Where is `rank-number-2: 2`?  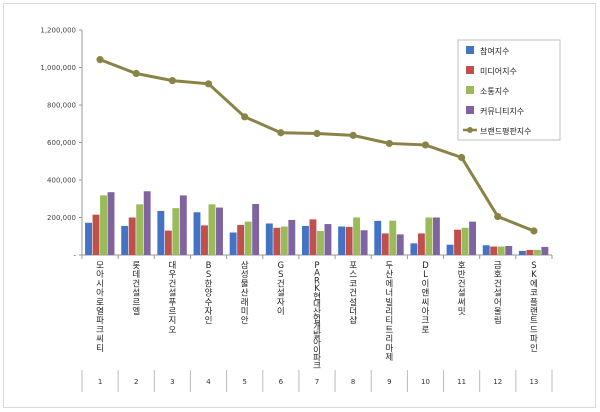
rank-number-2: 2 is located at coordinates (136, 382).